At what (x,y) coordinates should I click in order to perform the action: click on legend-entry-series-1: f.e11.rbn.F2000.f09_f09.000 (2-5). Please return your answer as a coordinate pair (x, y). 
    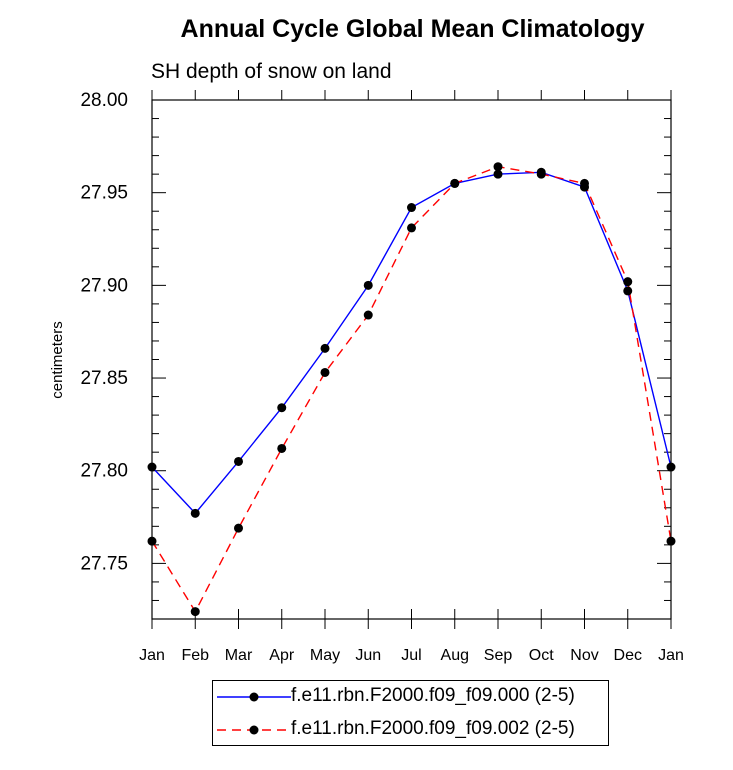
    Looking at the image, I should click on (410, 697).